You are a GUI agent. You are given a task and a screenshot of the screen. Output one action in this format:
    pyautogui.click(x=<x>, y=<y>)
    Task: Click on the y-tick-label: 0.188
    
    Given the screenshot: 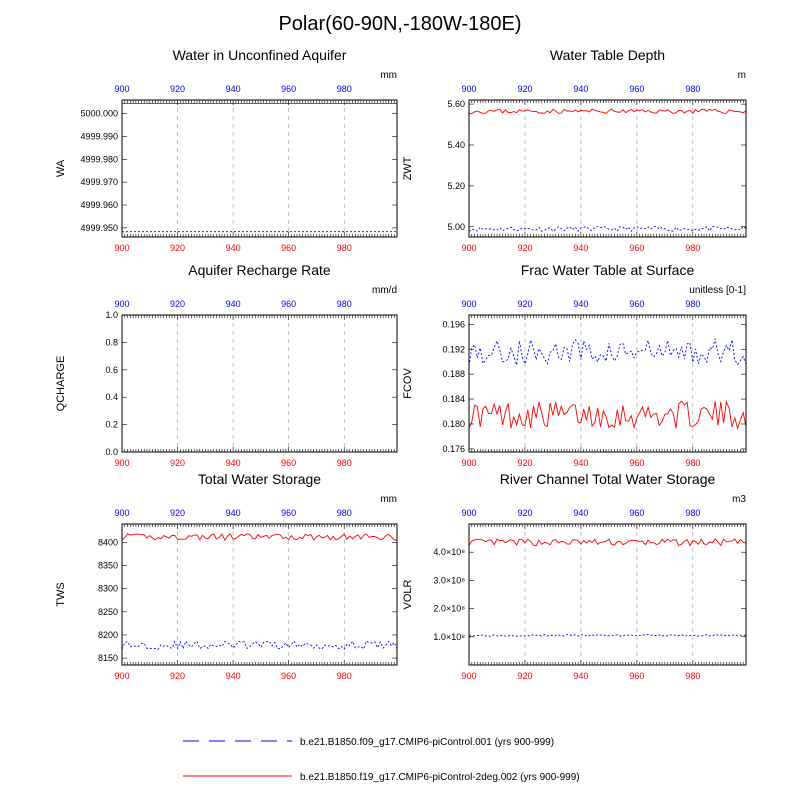 What is the action you would take?
    pyautogui.click(x=453, y=374)
    